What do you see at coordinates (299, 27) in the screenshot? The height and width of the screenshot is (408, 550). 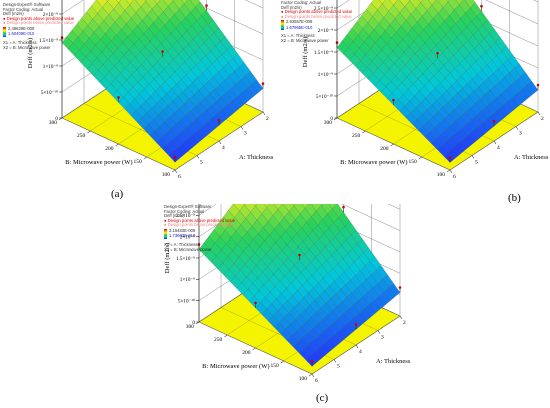 I see `legend-min: 1.67965E-010` at bounding box center [299, 27].